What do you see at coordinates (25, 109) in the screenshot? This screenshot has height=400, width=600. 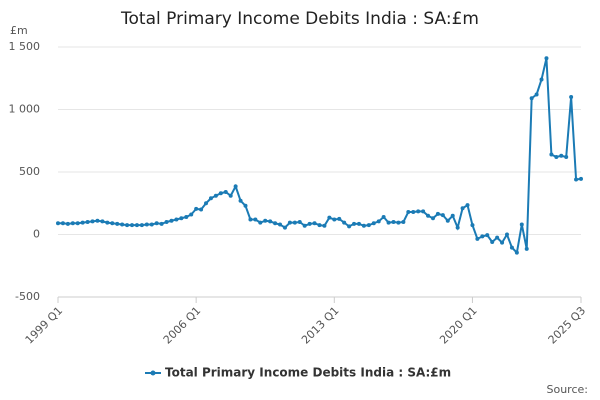 I see `y-tick-label: 1 000` at bounding box center [25, 109].